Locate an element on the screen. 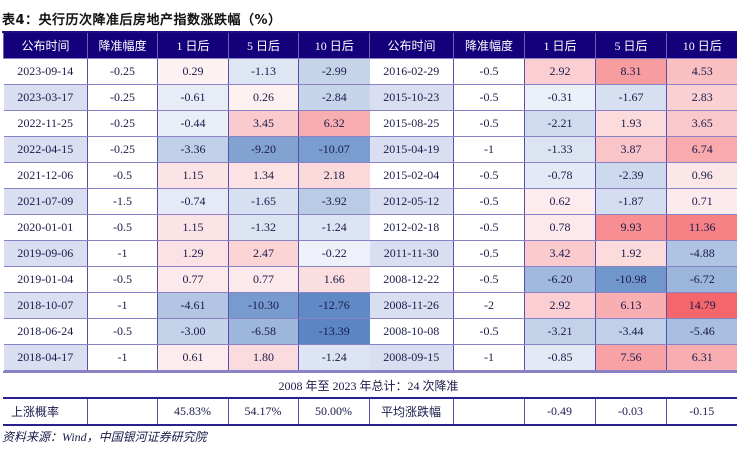 The height and width of the screenshot is (452, 737). table-row: 2008-09-15 -1 -0.85 7.56 6.31 is located at coordinates (553, 357).